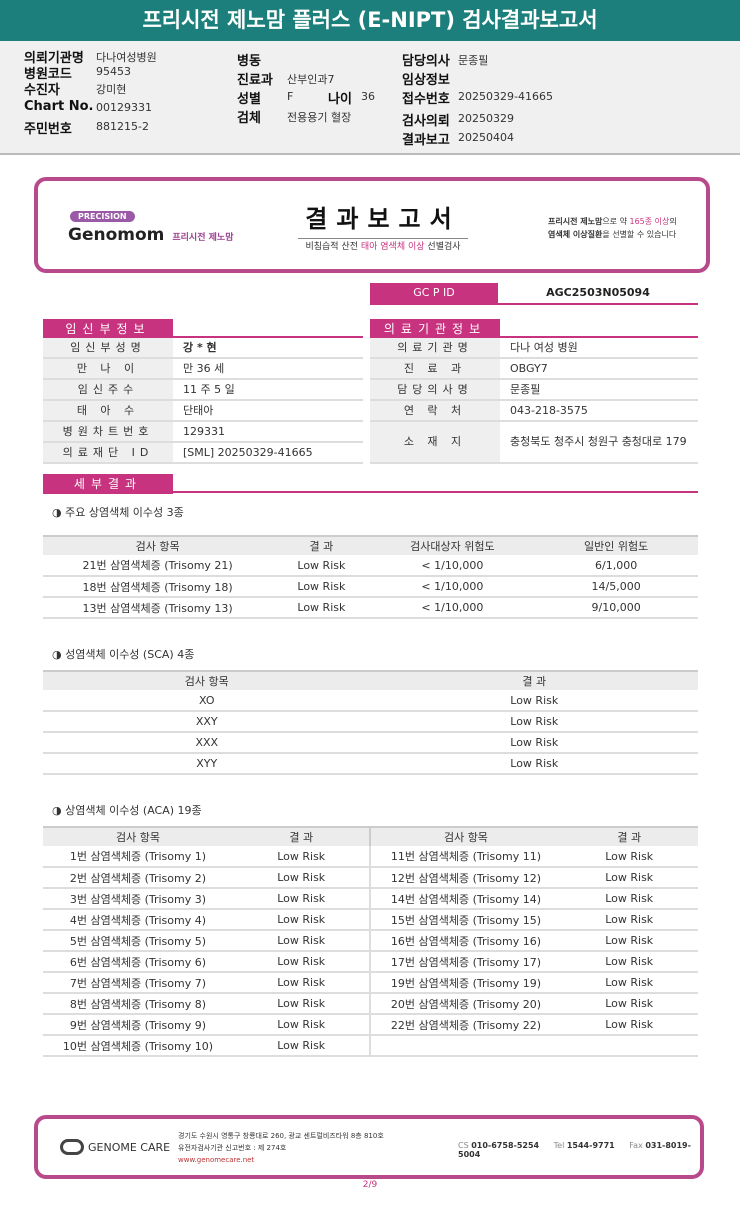 The width and height of the screenshot is (740, 1208). Describe the element at coordinates (616, 545) in the screenshot. I see `column-header: 일반인 위험도` at that location.